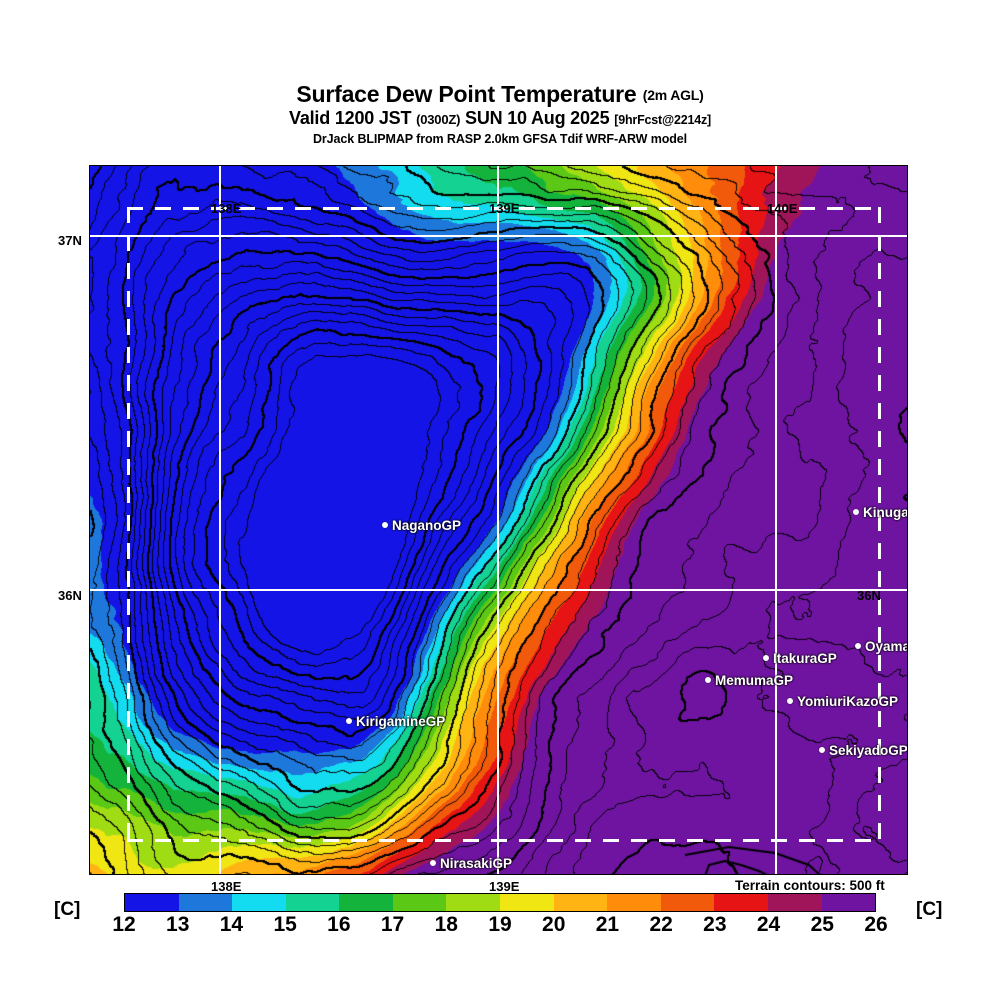 The width and height of the screenshot is (1000, 1000). What do you see at coordinates (754, 680) in the screenshot?
I see `station-label: MemumaGP` at bounding box center [754, 680].